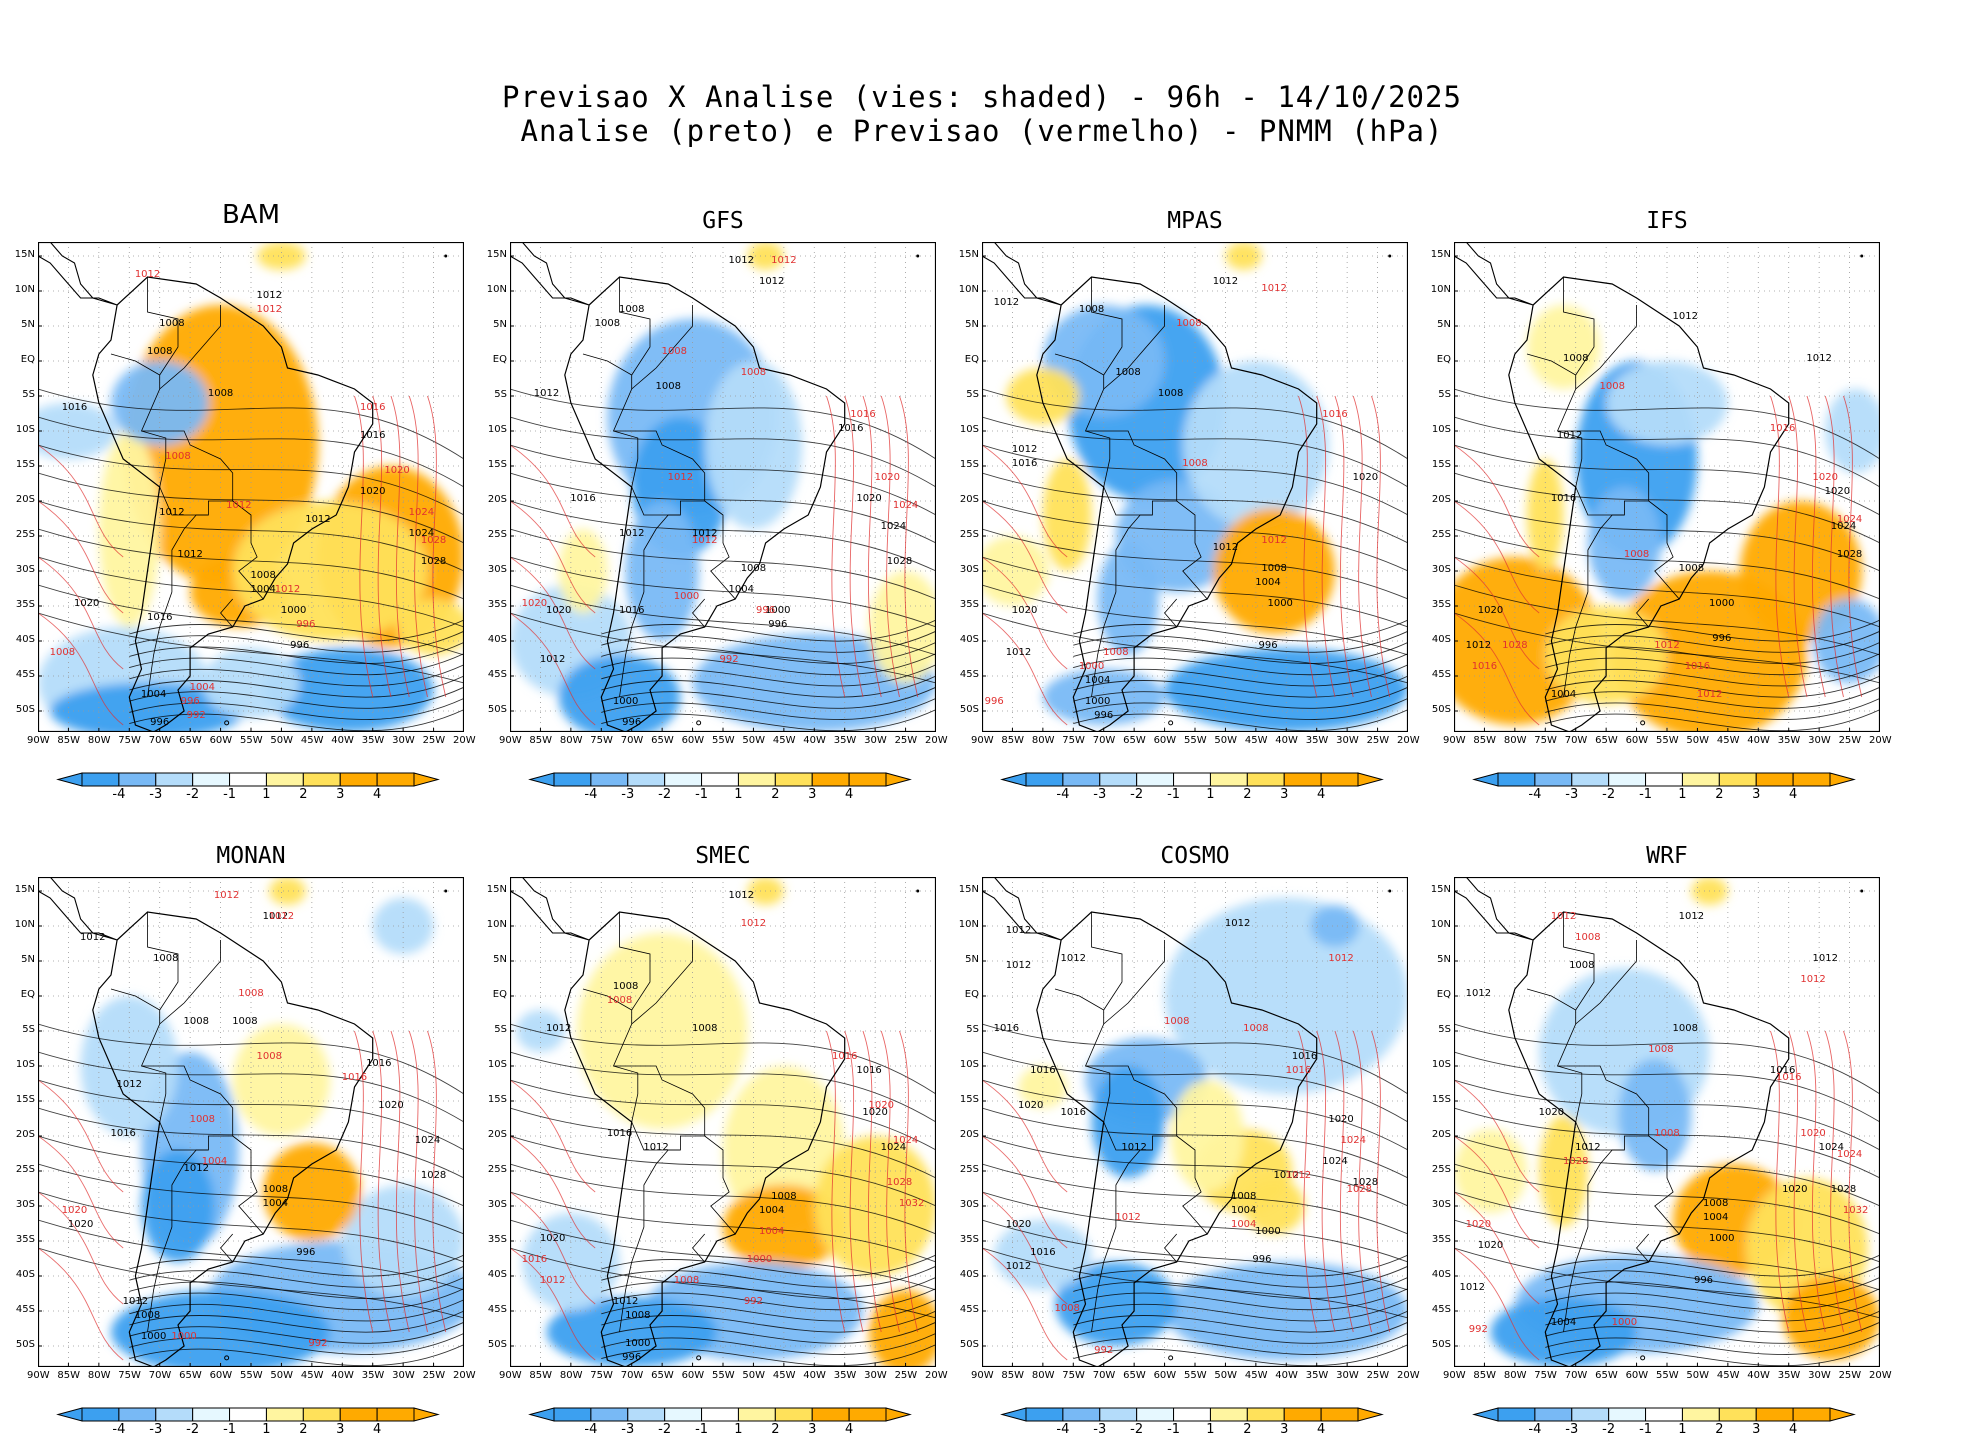 This screenshot has height=1437, width=1964. I want to click on contour-label-forecast: 1028, so click(433, 540).